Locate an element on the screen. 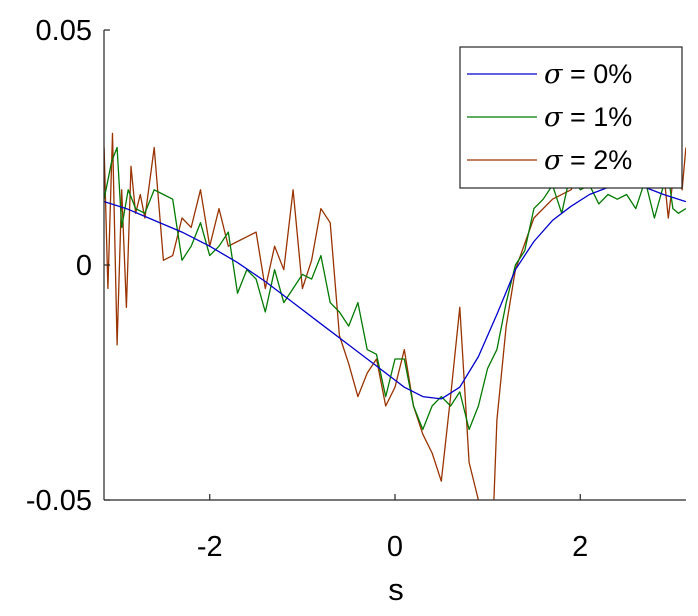 The width and height of the screenshot is (698, 616). x-axis-label: s is located at coordinates (396, 589).